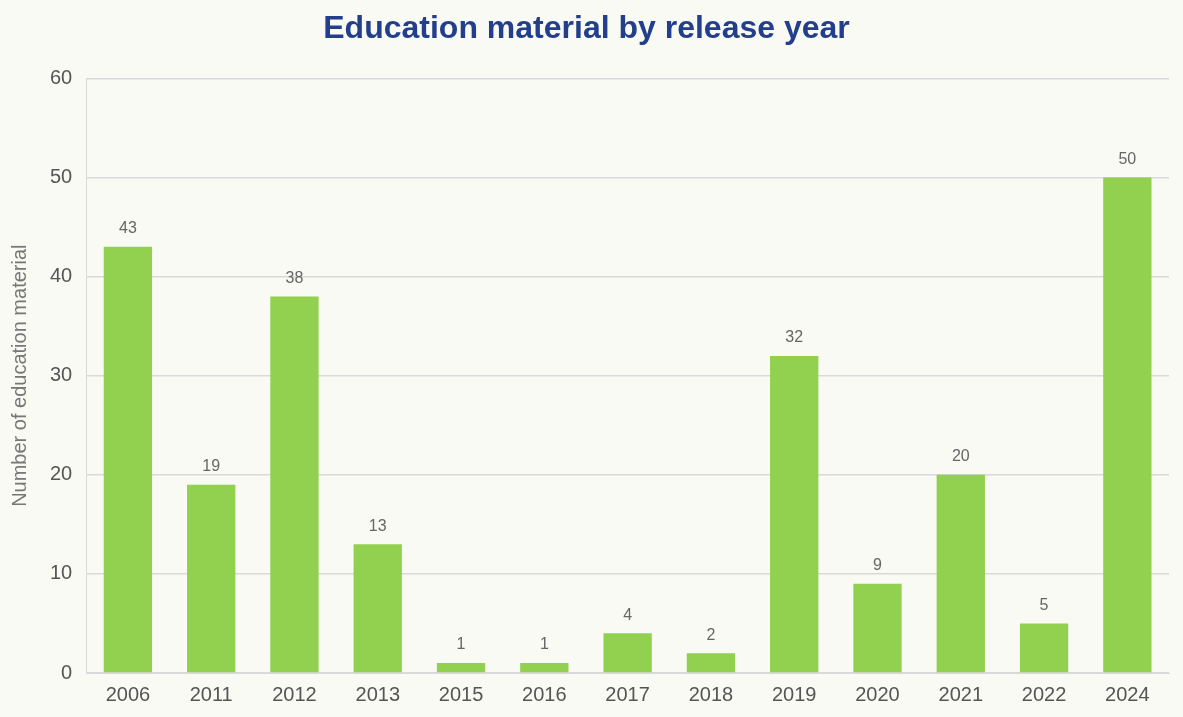  I want to click on x-tick-label: 2017, so click(627, 693).